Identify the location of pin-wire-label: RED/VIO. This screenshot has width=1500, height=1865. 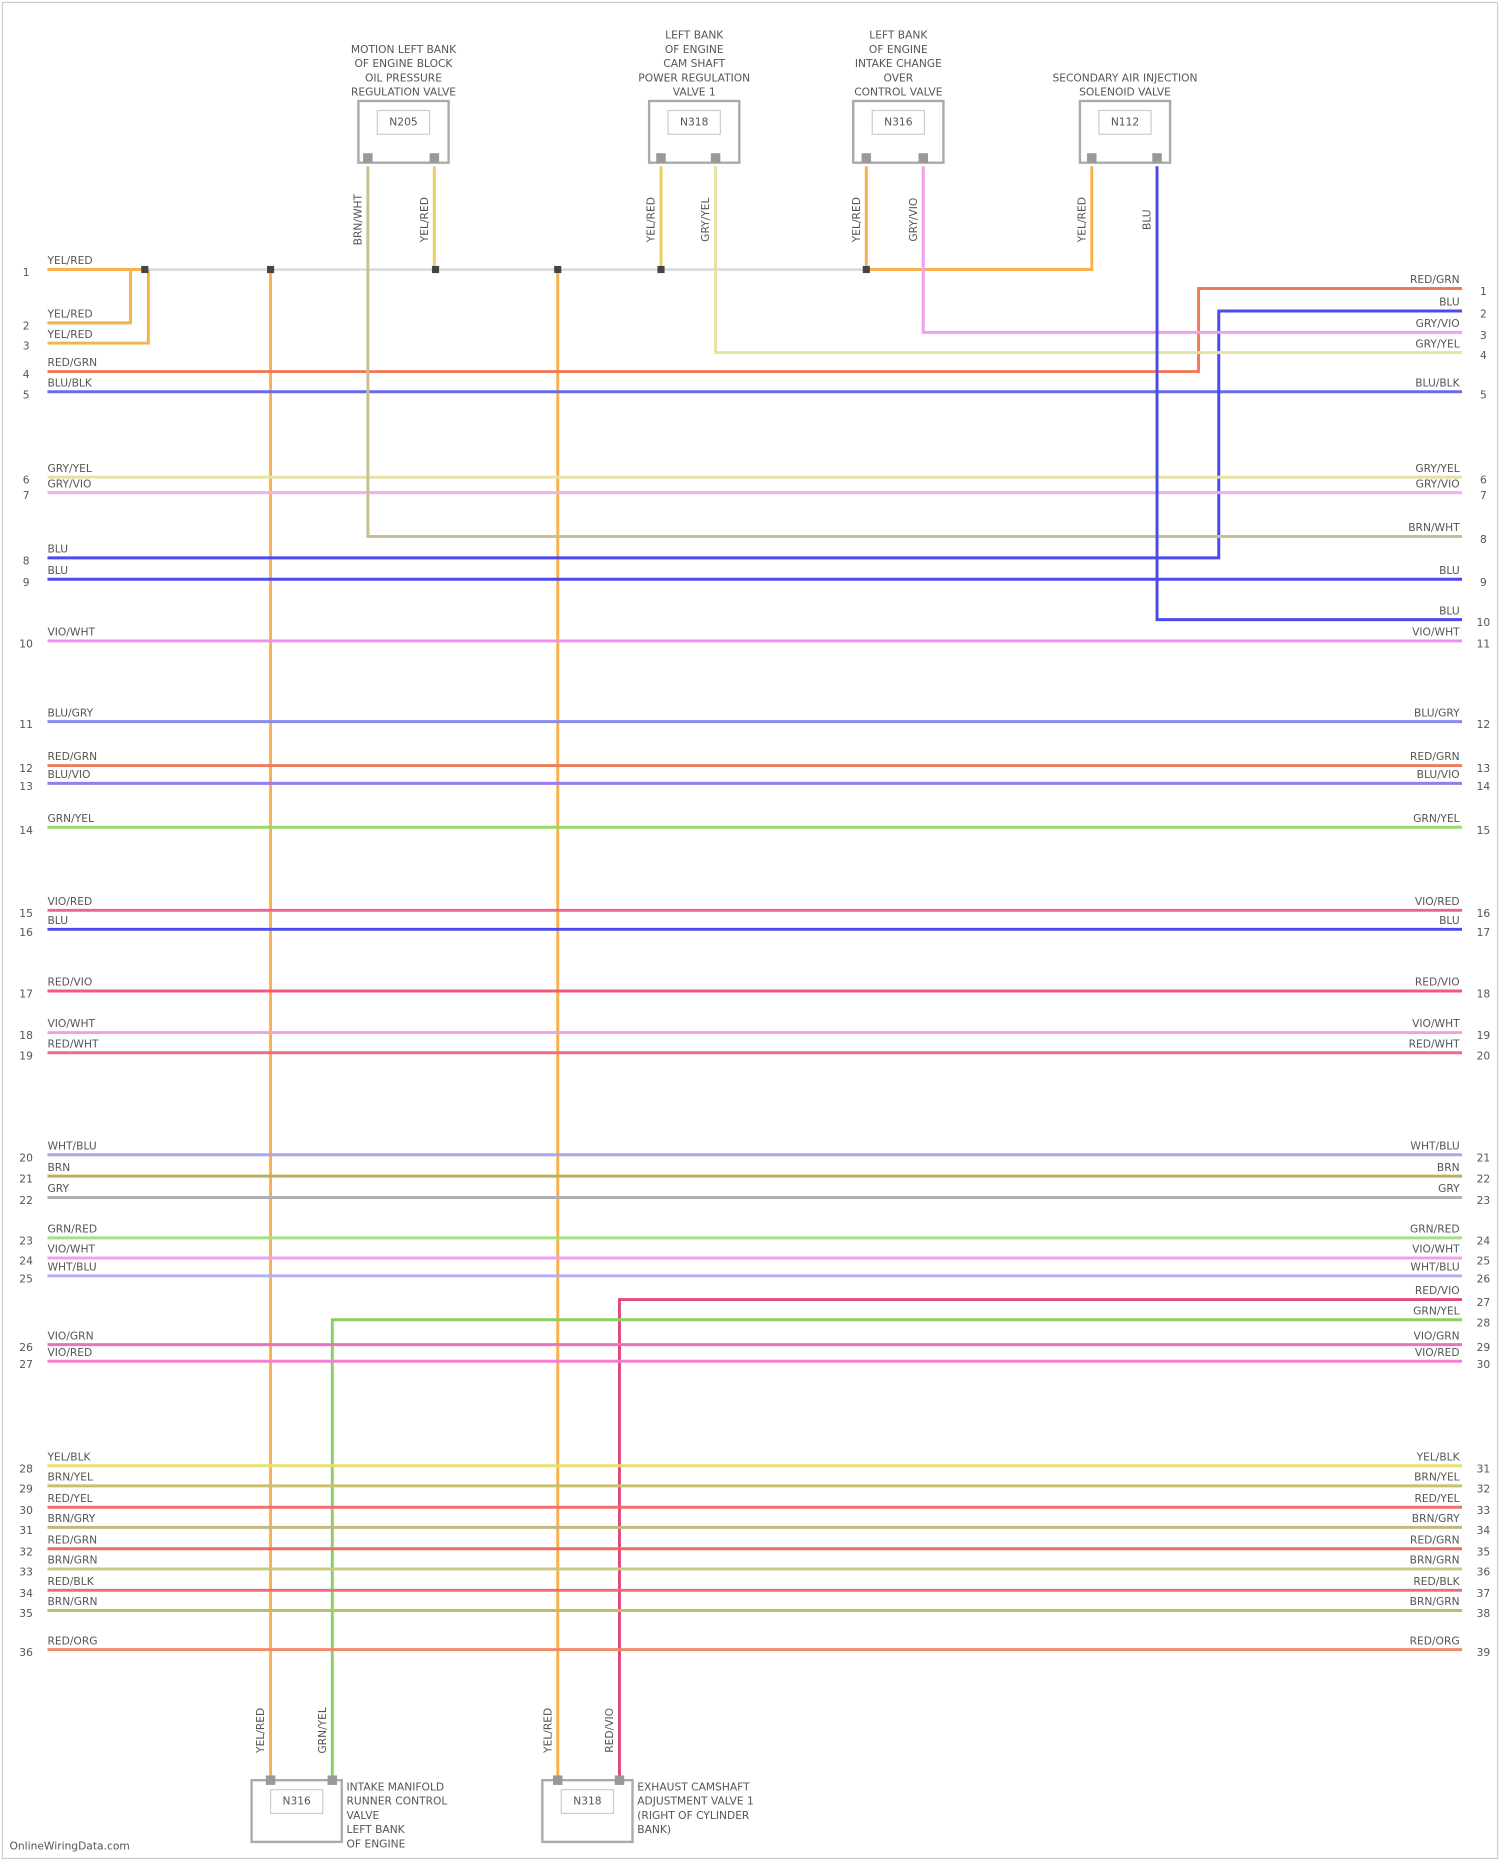
(609, 1730).